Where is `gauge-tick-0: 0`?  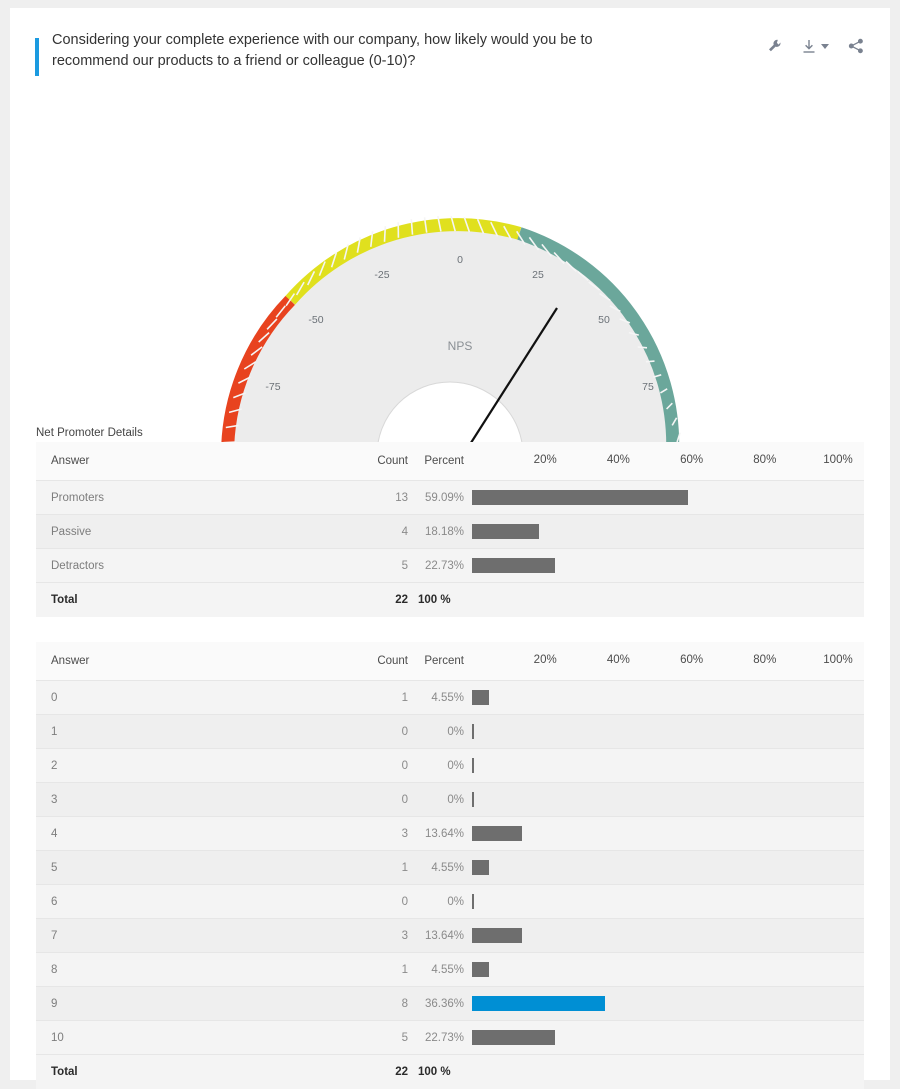
gauge-tick-0: 0 is located at coordinates (460, 260).